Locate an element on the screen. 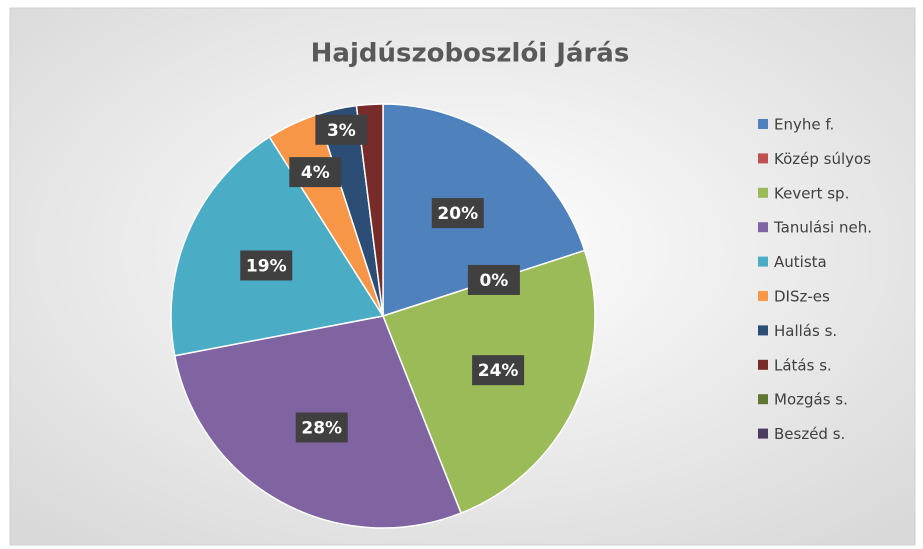 This screenshot has width=923, height=549. data-label-text: 24% is located at coordinates (498, 371).